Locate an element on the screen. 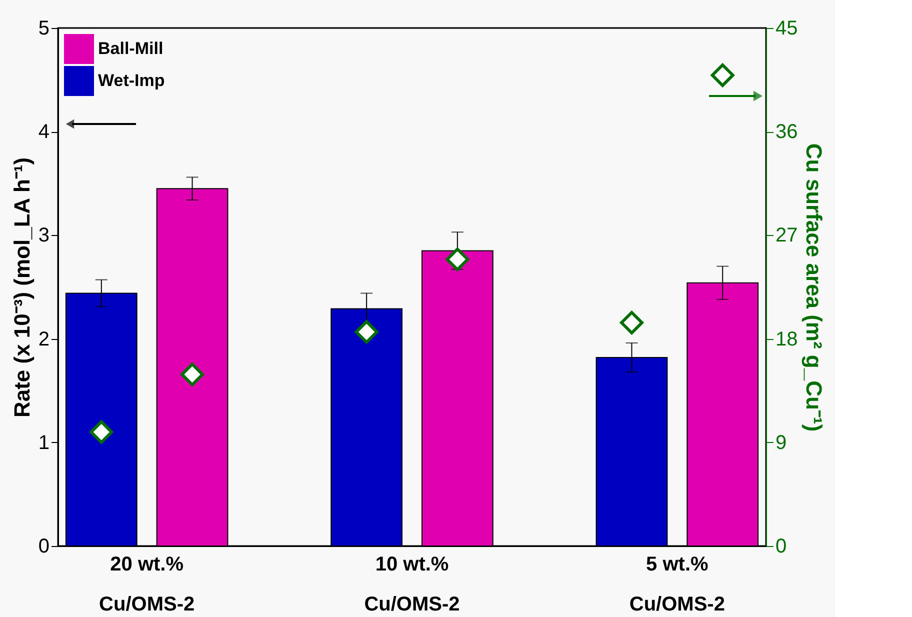 This screenshot has height=617, width=912. y2-tick-label: 18 is located at coordinates (787, 339).